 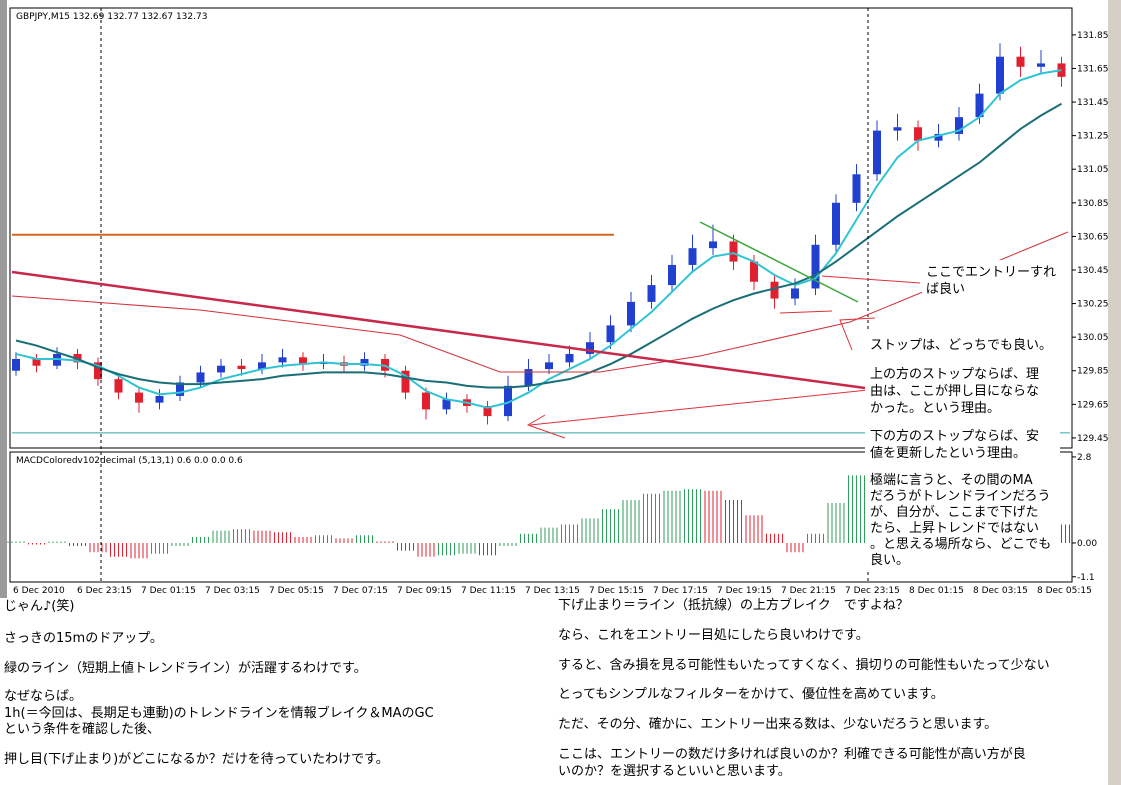 I want to click on note-text: さっきの15mのドアップ。, so click(x=83, y=638).